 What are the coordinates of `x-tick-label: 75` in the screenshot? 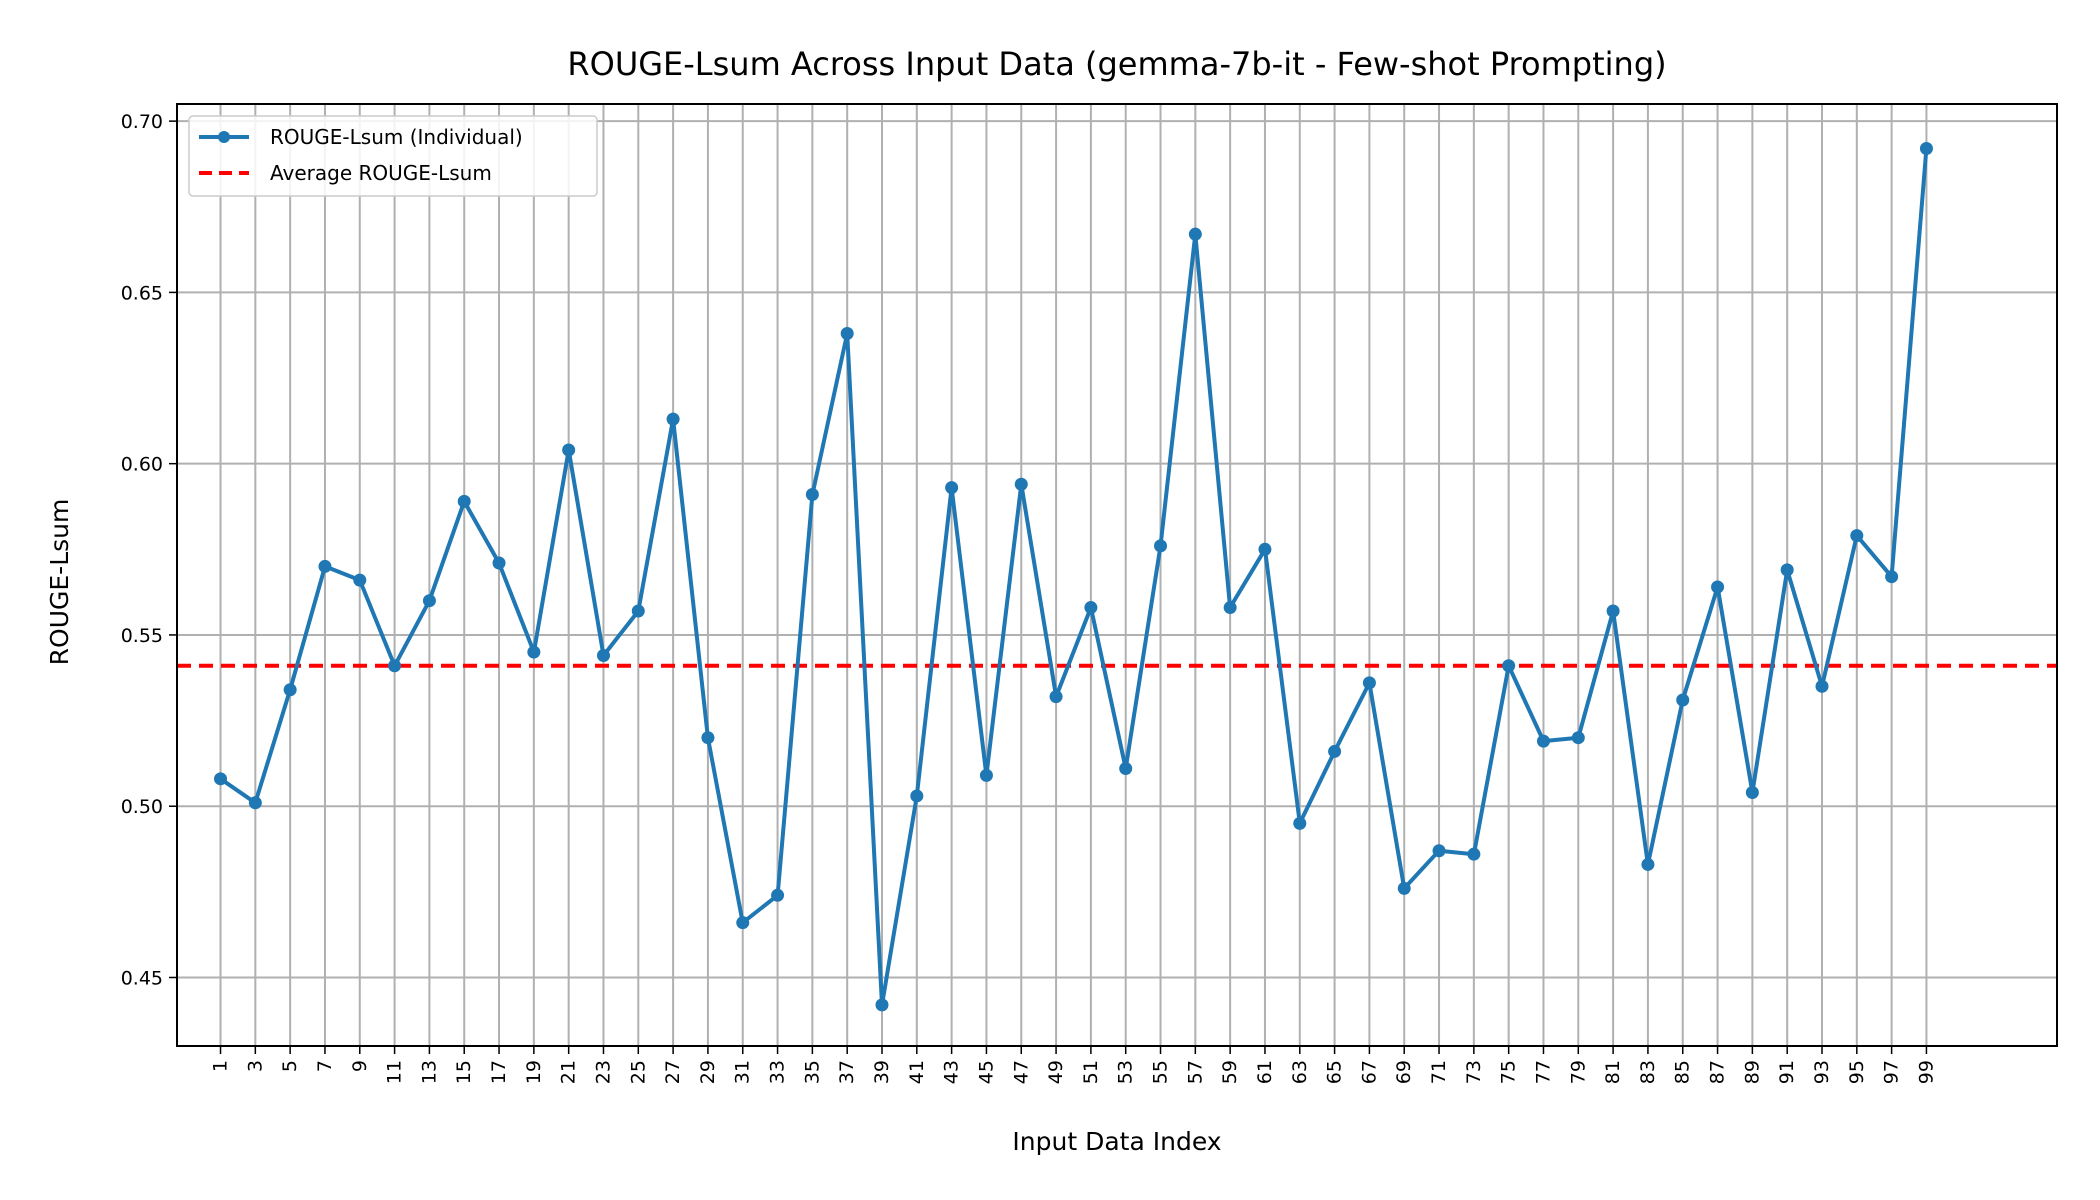 It's located at (1509, 1072).